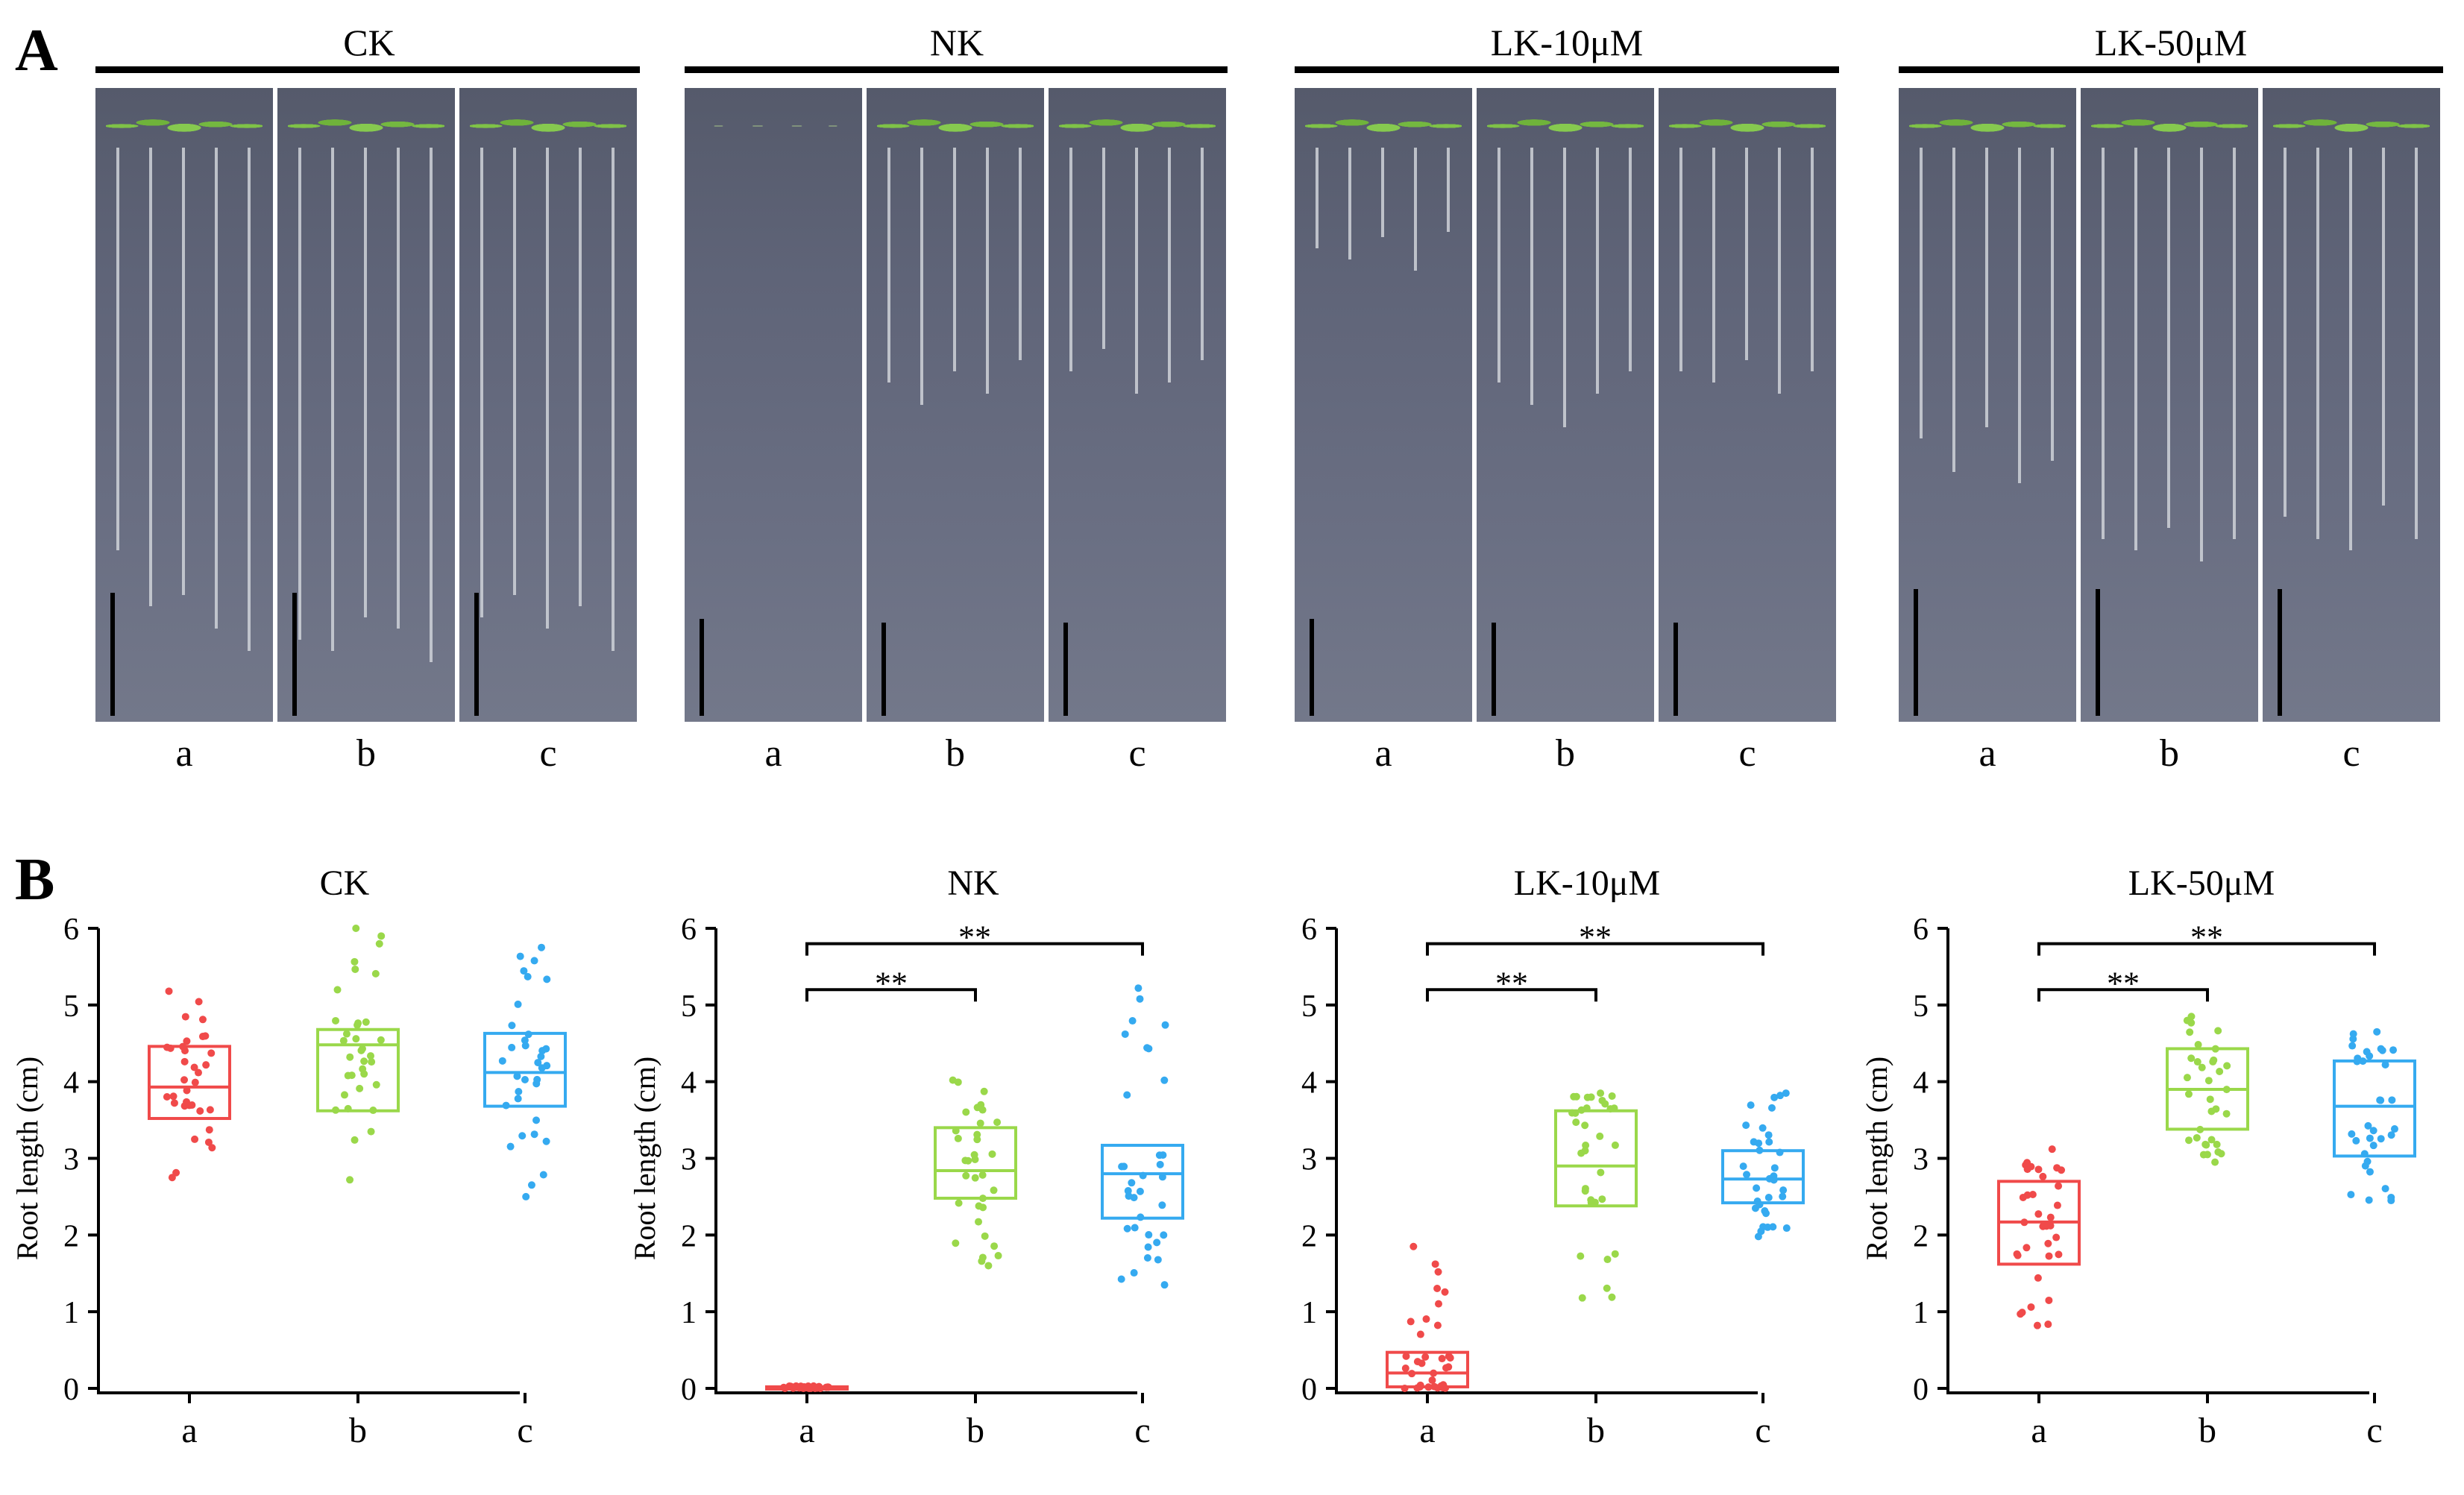 Image resolution: width=2464 pixels, height=1495 pixels. I want to click on y-tick-label: 0, so click(71, 1390).